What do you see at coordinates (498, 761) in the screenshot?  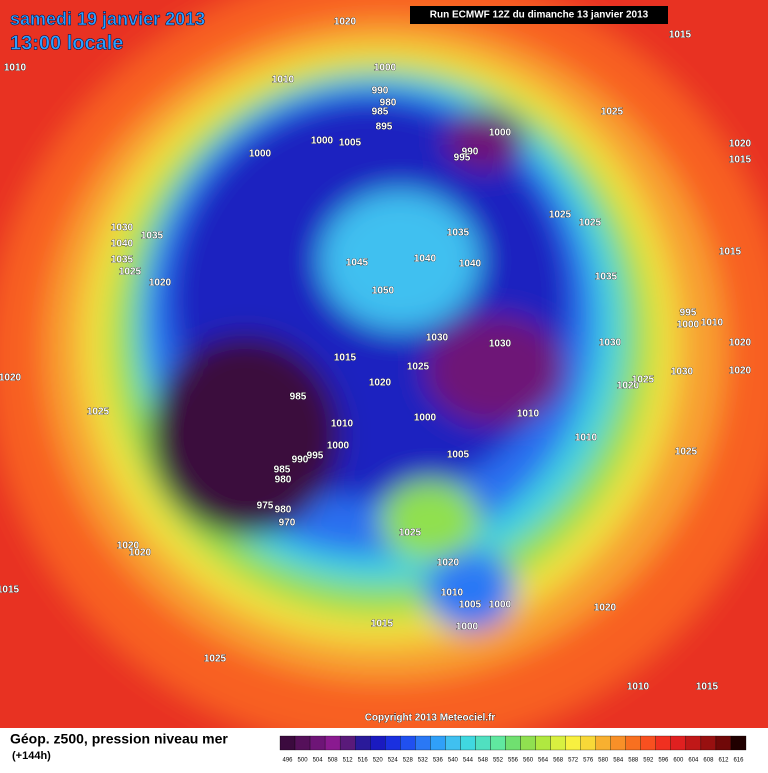 I see `scale-label: 552` at bounding box center [498, 761].